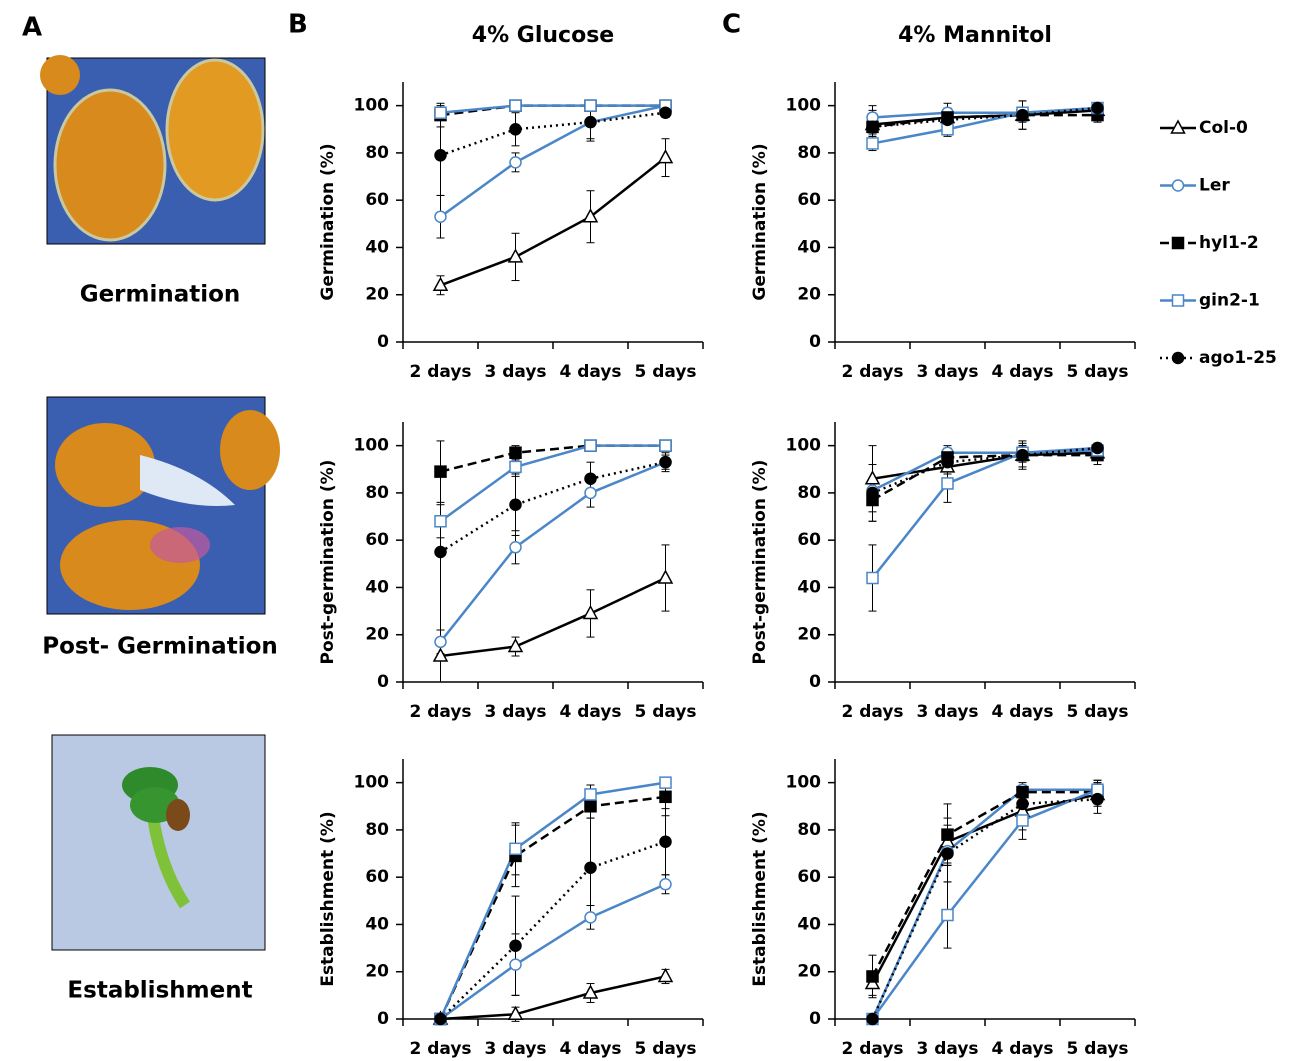 This screenshot has width=1292, height=1061. I want to click on legend-label: gin2-1, so click(1229, 301).